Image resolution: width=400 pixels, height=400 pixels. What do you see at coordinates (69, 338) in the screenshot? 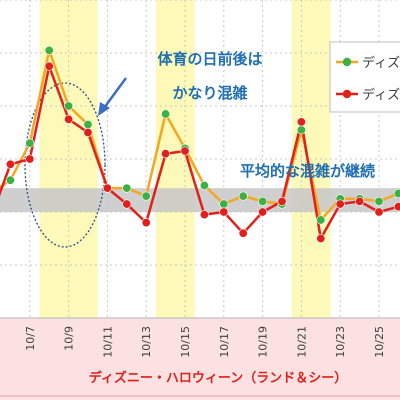
I see `x-tick-label: 10/9` at bounding box center [69, 338].